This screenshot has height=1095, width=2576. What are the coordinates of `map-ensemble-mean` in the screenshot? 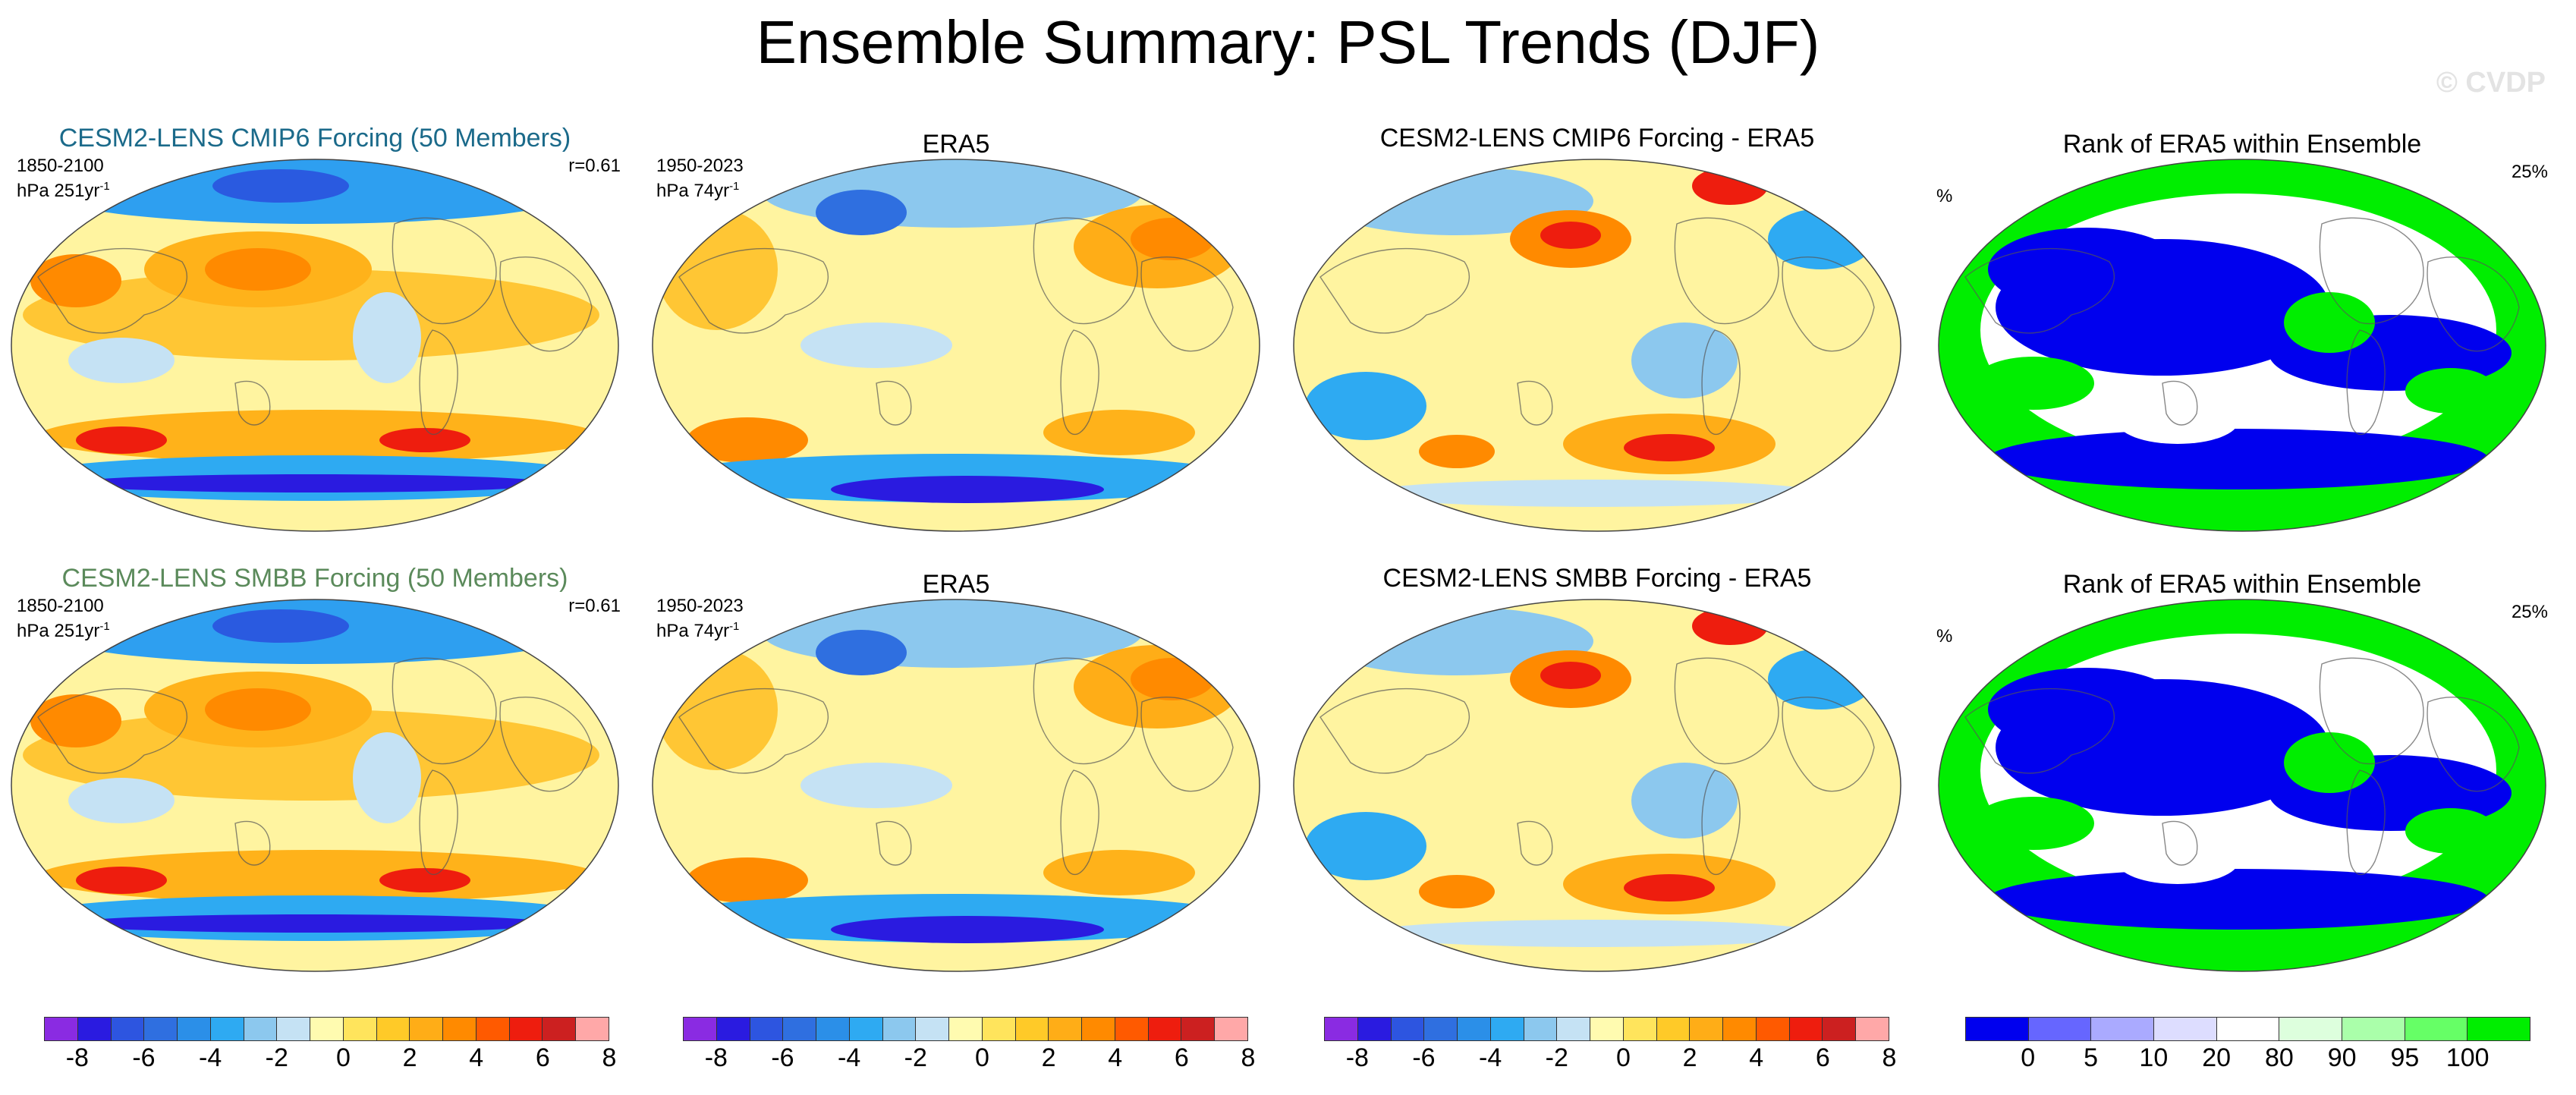 It's located at (315, 785).